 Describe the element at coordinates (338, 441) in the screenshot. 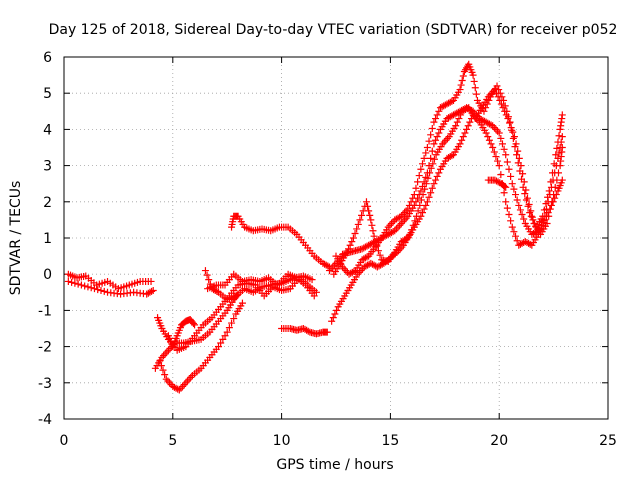

I see `x-tick-labels: 0 5 10 15 20 25` at that location.